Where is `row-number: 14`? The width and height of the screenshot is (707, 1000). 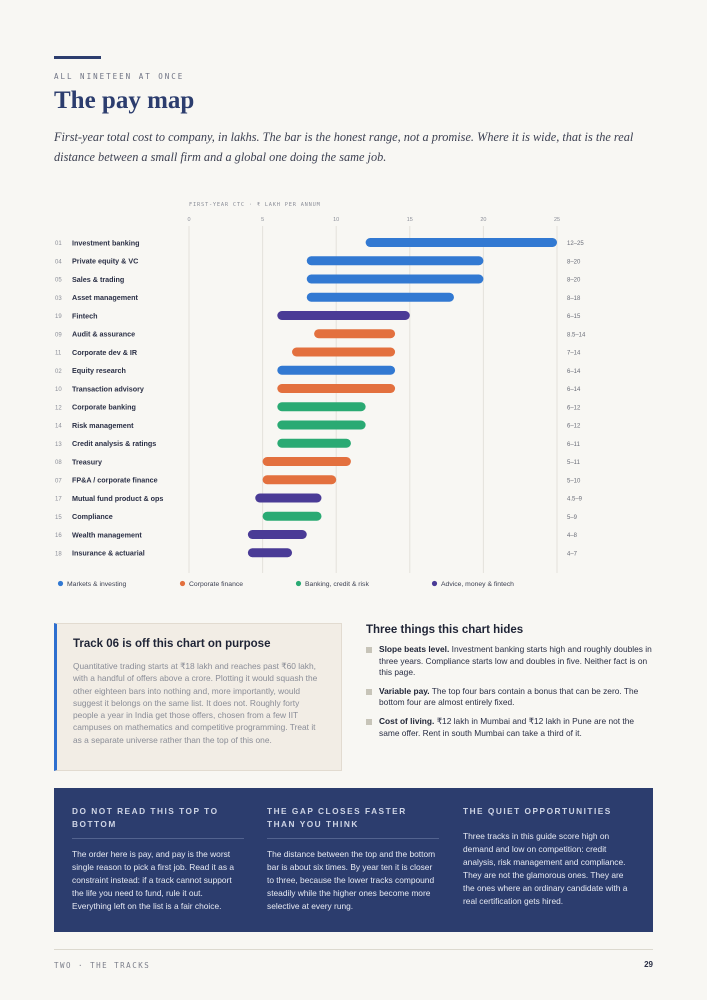 row-number: 14 is located at coordinates (58, 427).